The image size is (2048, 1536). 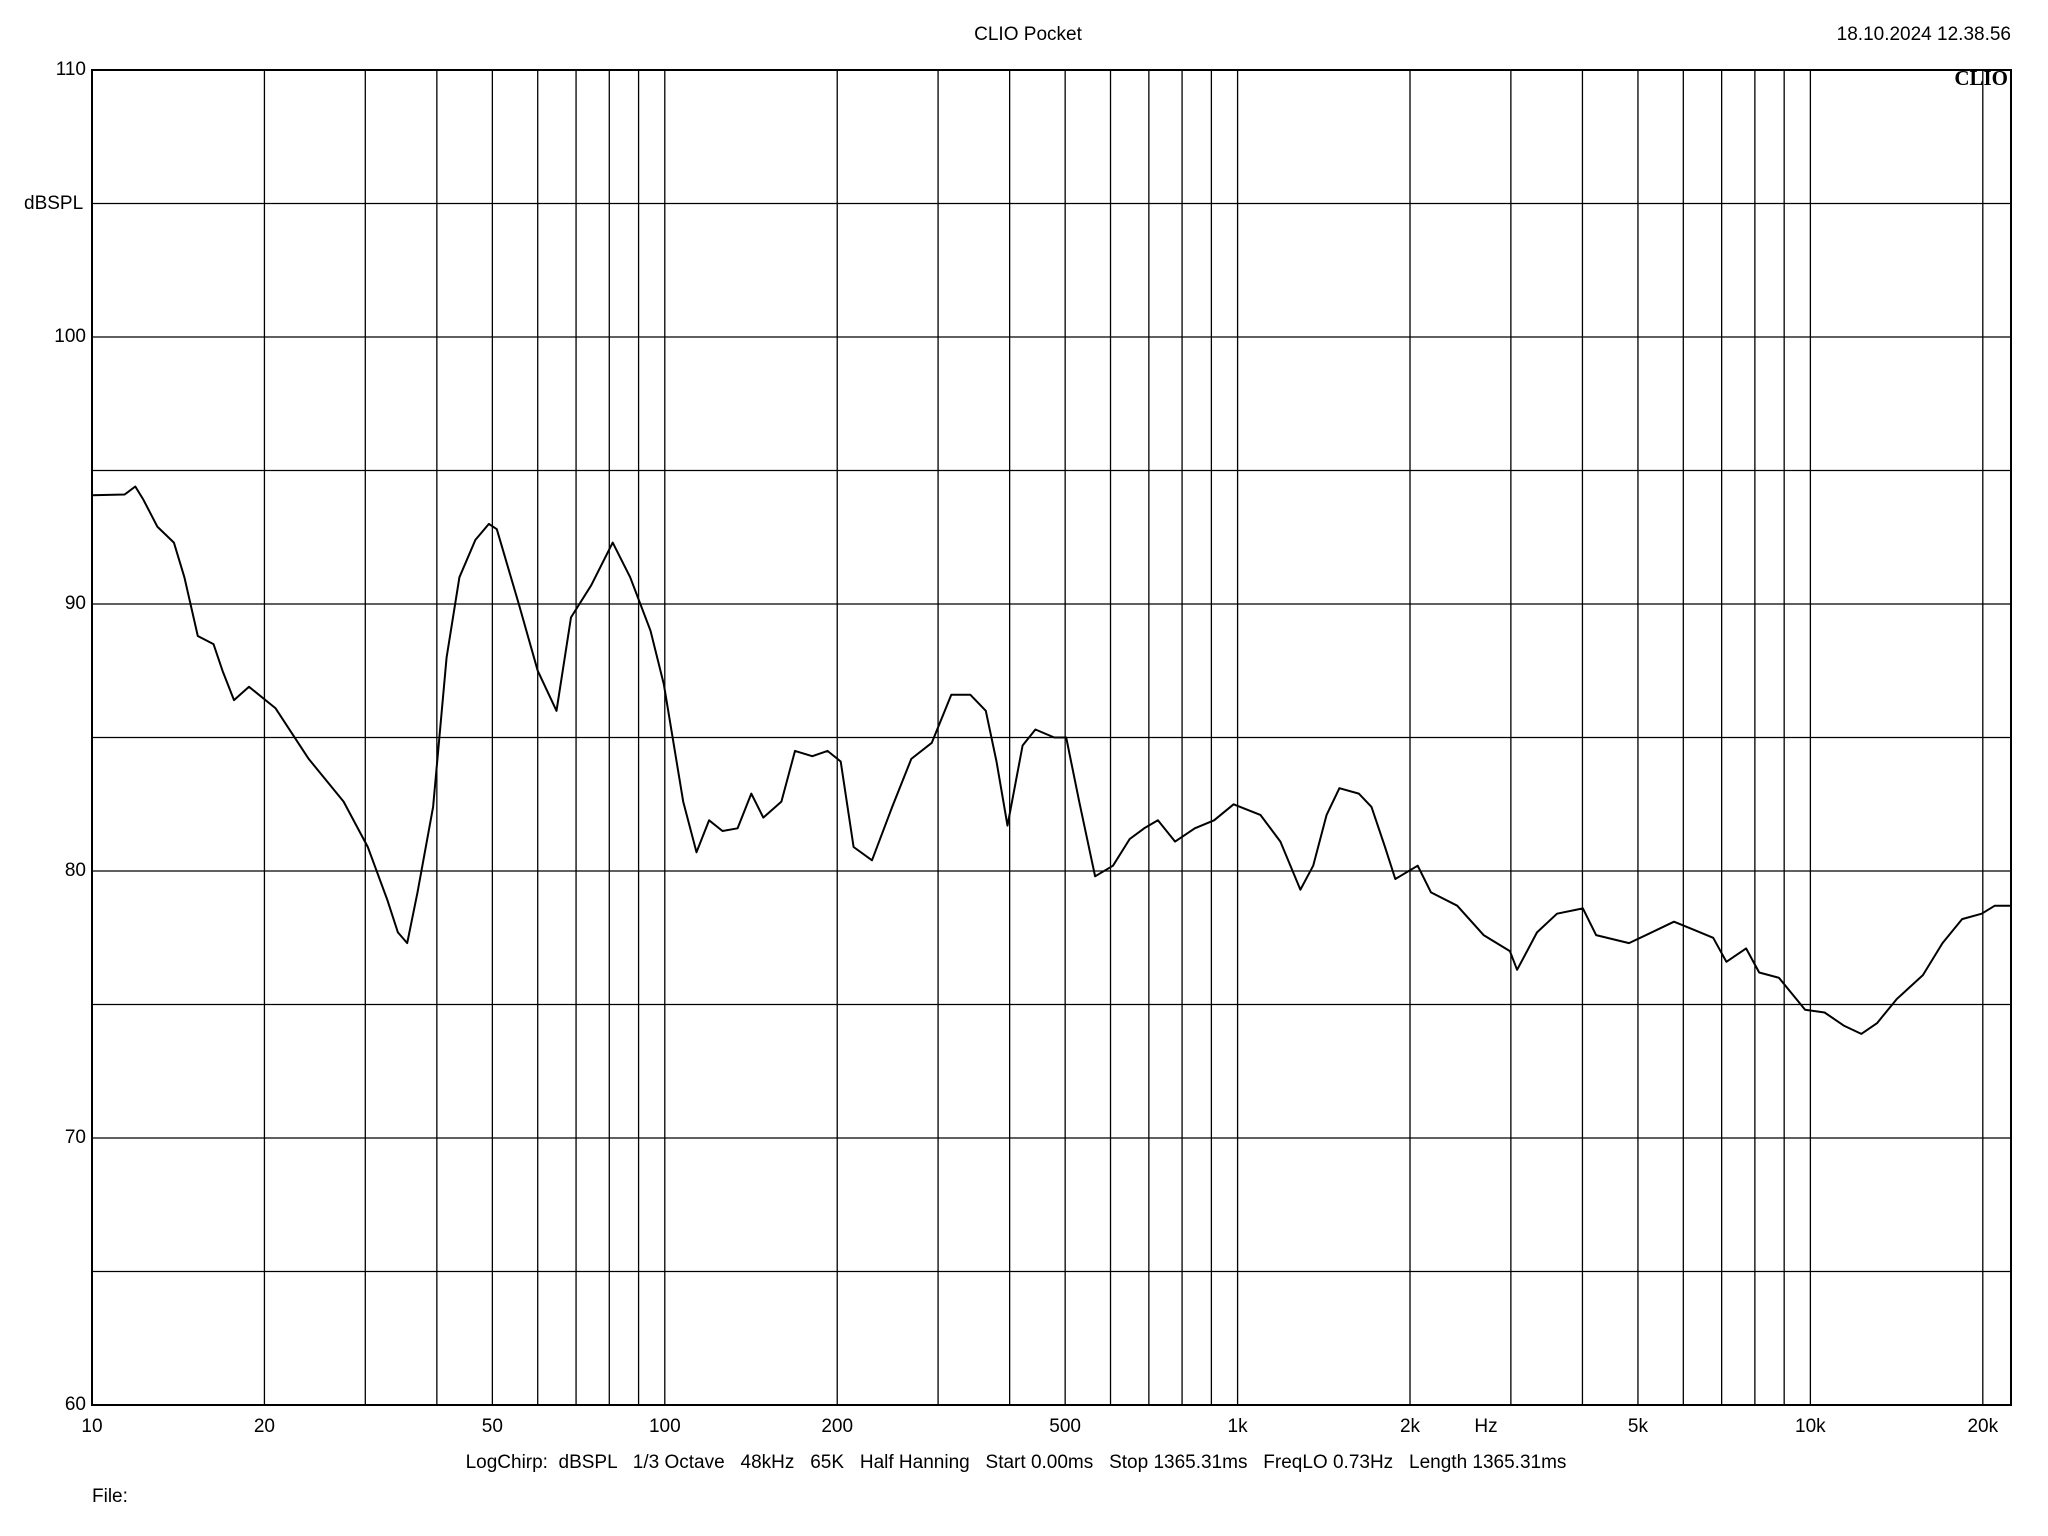 I want to click on y-tick-label: 70, so click(x=75, y=1137).